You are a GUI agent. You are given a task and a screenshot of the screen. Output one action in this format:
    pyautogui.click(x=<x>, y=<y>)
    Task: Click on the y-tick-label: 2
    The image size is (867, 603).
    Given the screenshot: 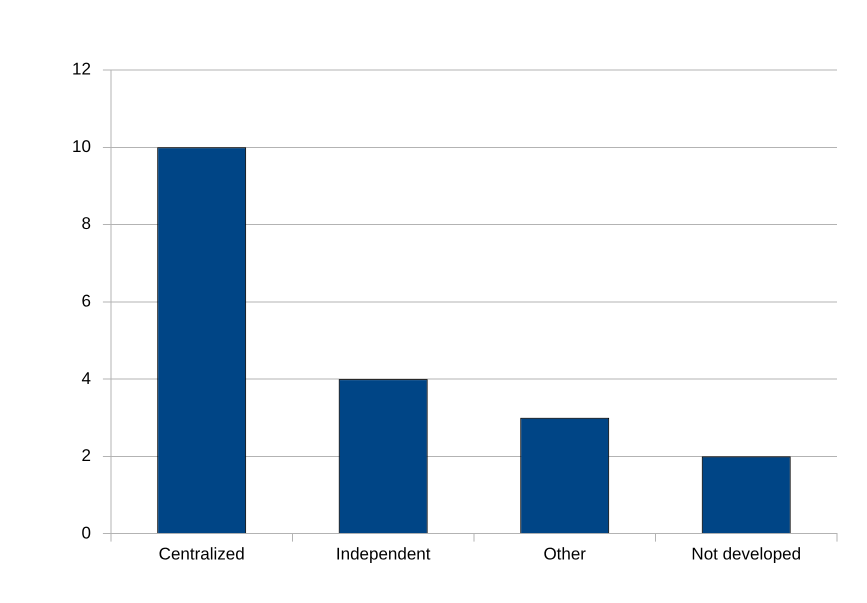 What is the action you would take?
    pyautogui.click(x=86, y=456)
    